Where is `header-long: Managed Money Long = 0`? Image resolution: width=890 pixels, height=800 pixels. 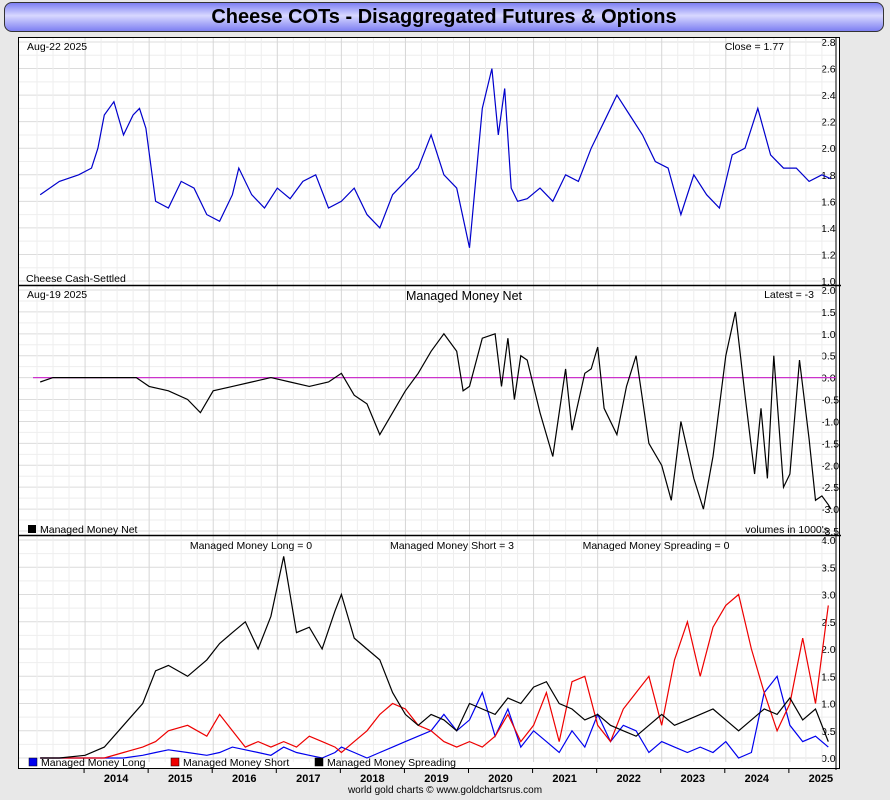 header-long: Managed Money Long = 0 is located at coordinates (251, 546).